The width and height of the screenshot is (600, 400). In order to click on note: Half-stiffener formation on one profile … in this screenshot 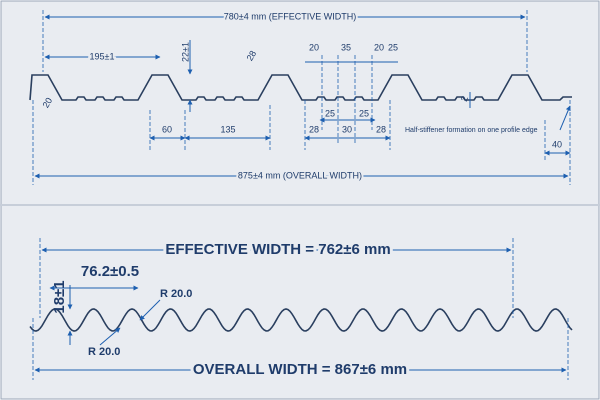, I will do `click(471, 130)`.